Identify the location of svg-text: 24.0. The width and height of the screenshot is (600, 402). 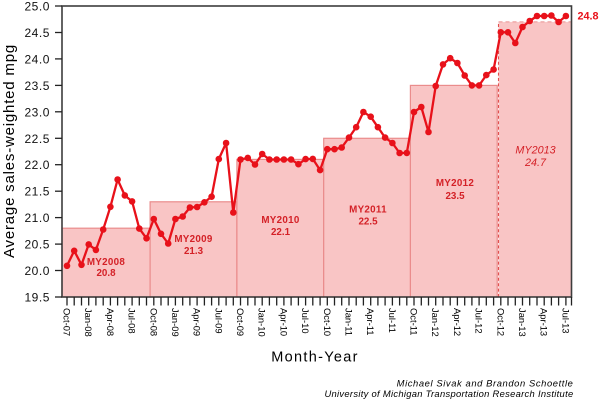
(37, 59).